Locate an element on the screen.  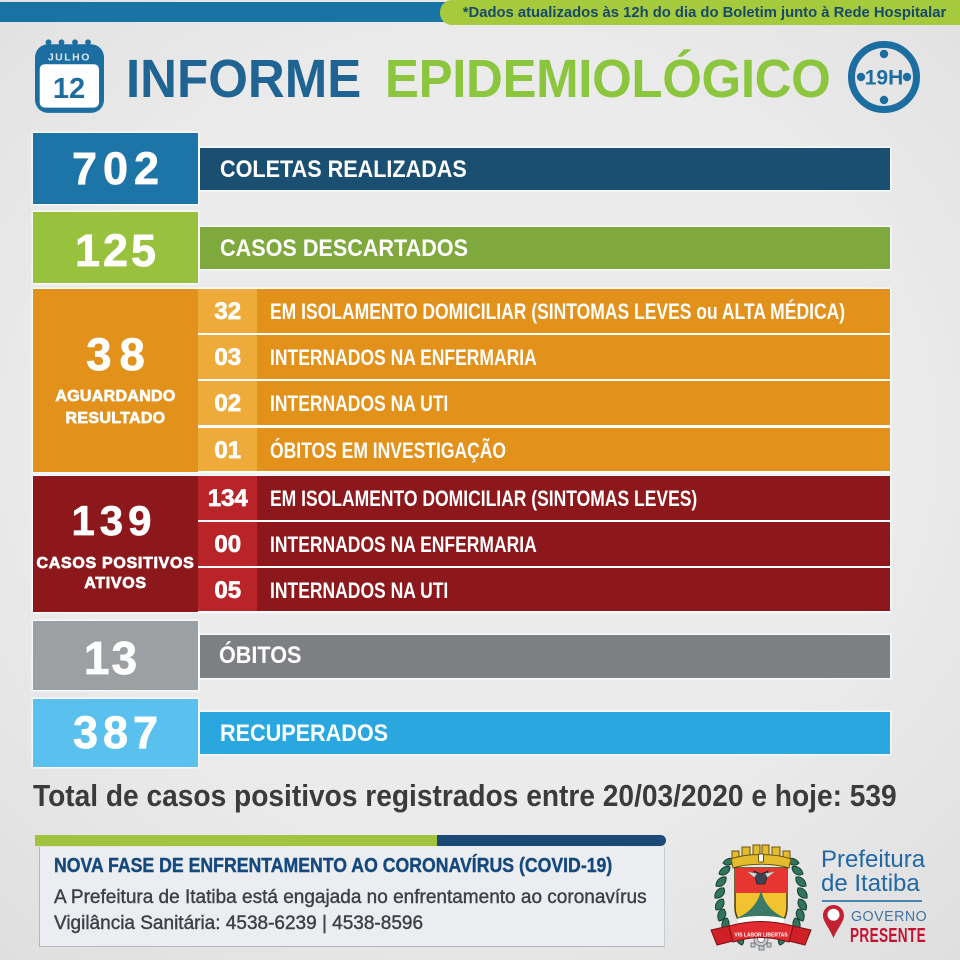
svg-text: 12 is located at coordinates (69, 89).